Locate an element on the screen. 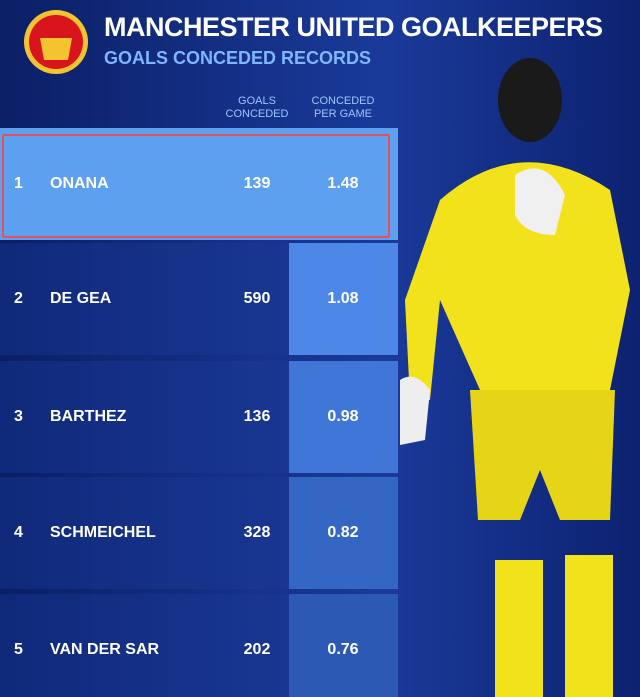 The image size is (640, 697). table-row: 4 SCHMEICHEL 328 0.82 is located at coordinates (199, 533).